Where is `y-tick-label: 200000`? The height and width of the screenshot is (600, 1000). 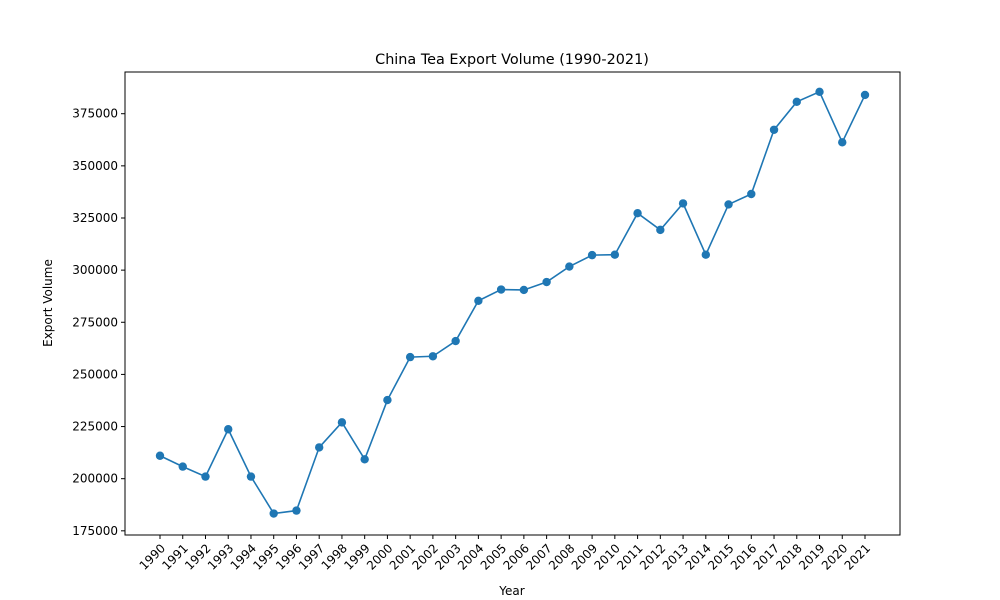 y-tick-label: 200000 is located at coordinates (95, 479).